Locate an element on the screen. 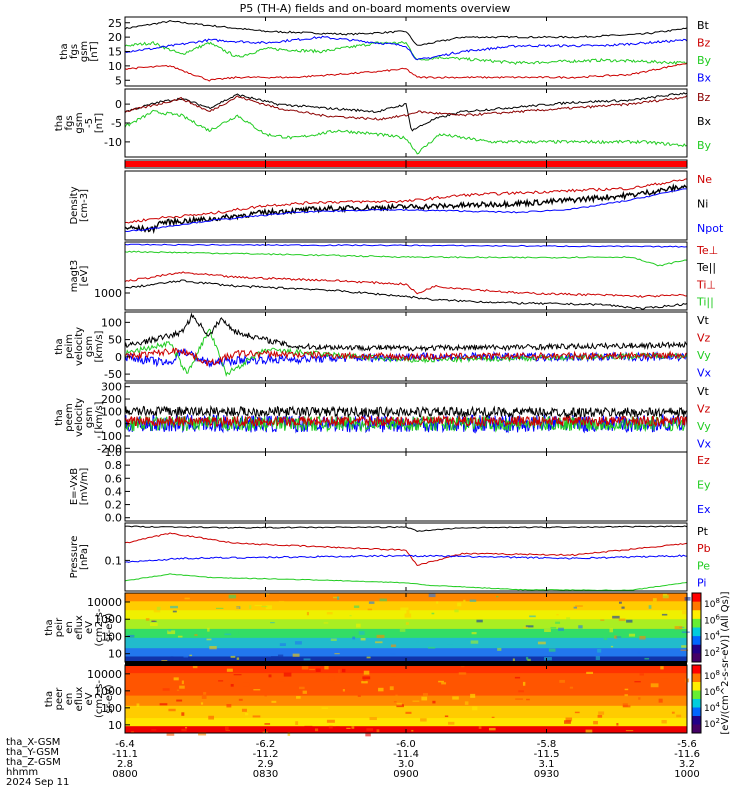 The height and width of the screenshot is (800, 750). xaxis-row-label: hhmm is located at coordinates (22, 772).